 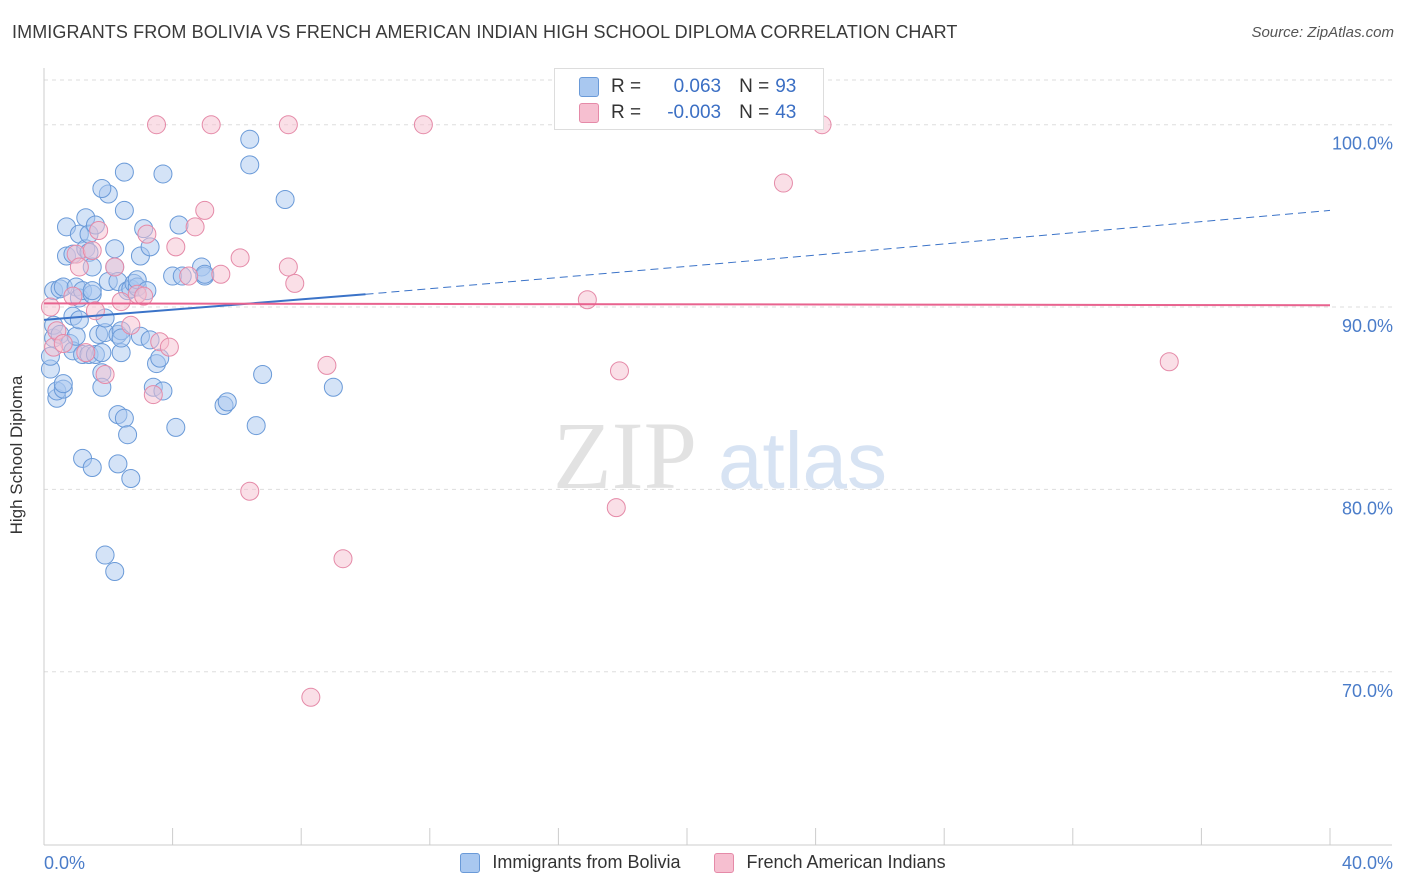 I want to click on y-tick-label: 90.0%, so click(x=1367, y=326).